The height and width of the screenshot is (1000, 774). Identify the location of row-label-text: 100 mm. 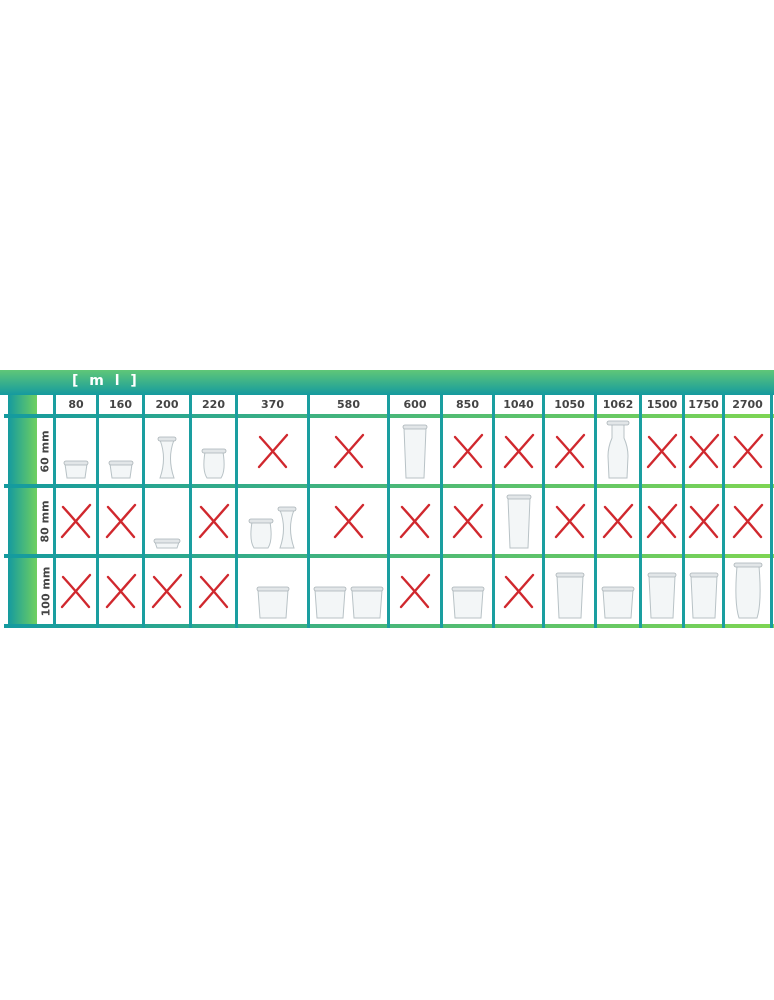
(45, 591).